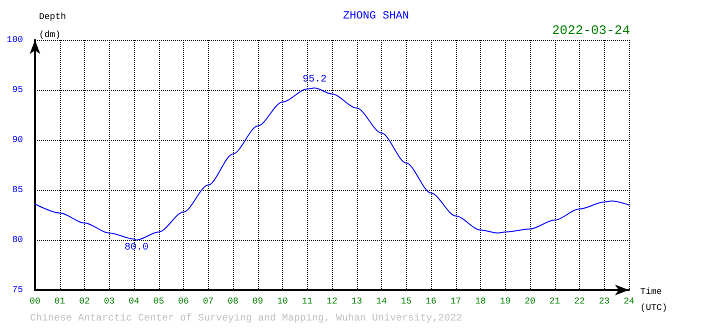 The image size is (710, 328). Describe the element at coordinates (530, 301) in the screenshot. I see `x-tick-label: 20` at that location.